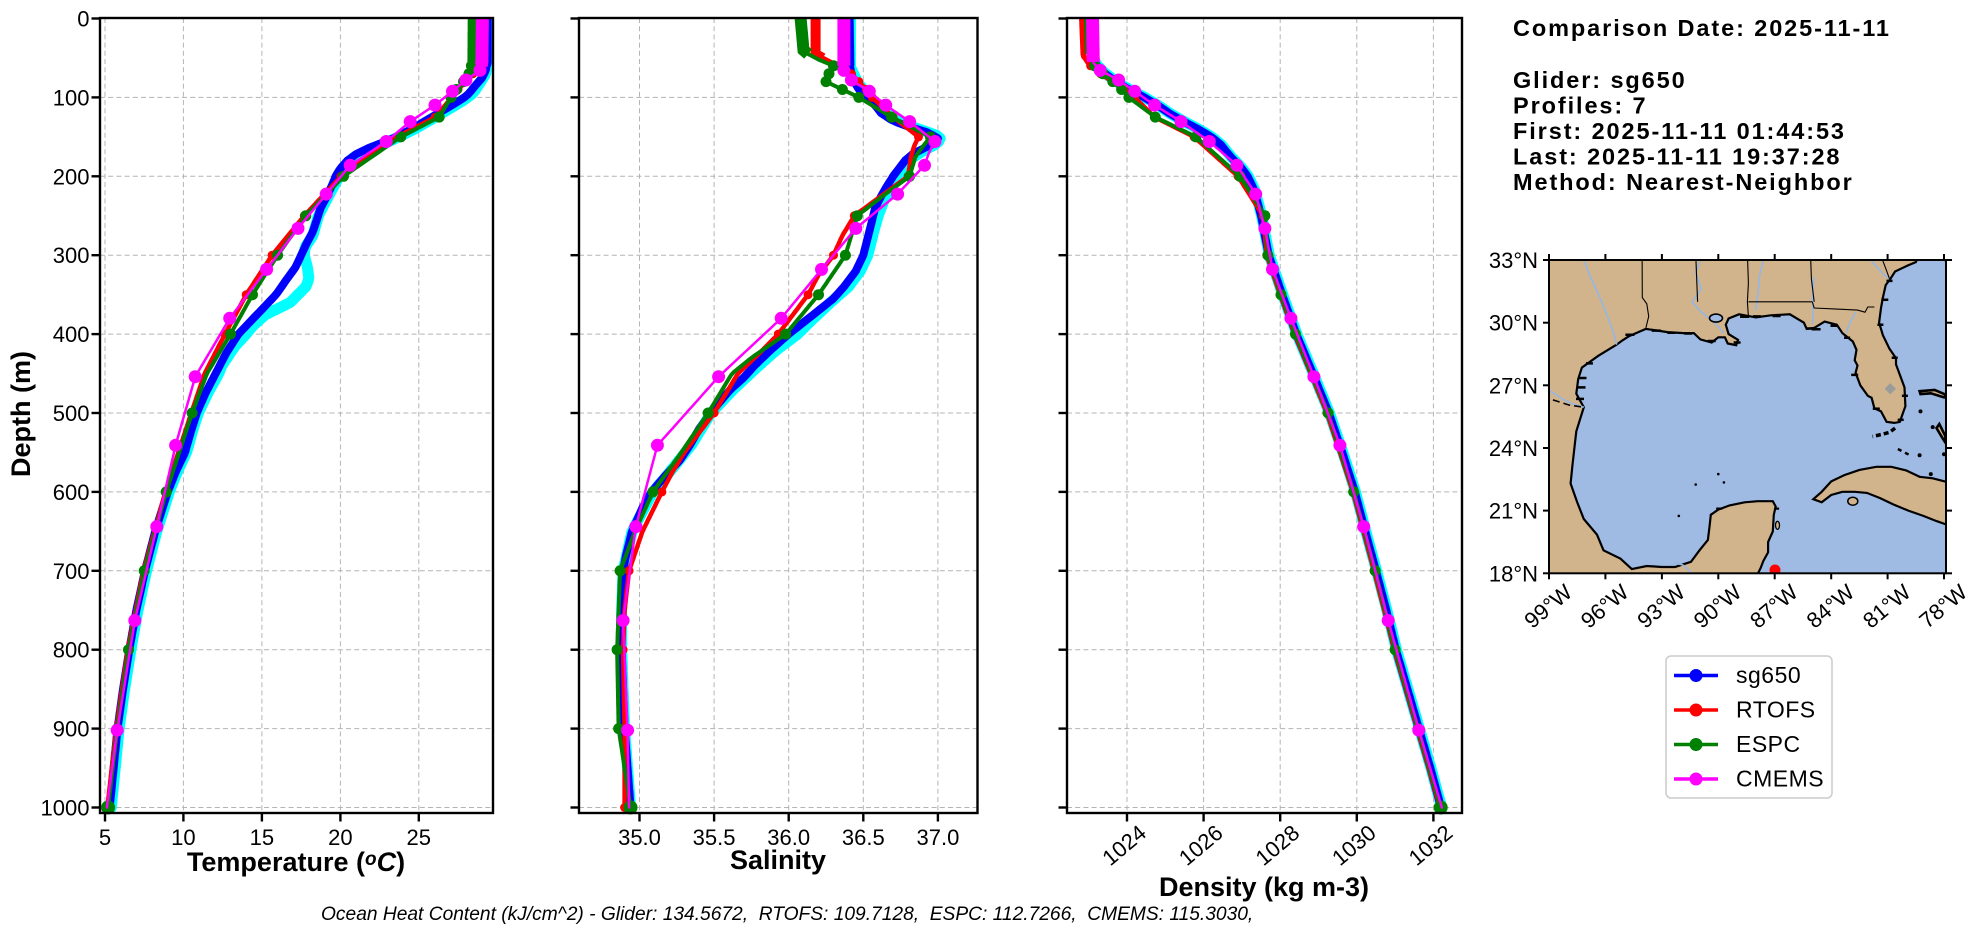 Image resolution: width=1987 pixels, height=934 pixels. Describe the element at coordinates (1677, 157) in the screenshot. I see `svg-text: Last: 2025-11-11 19:37:28` at that location.